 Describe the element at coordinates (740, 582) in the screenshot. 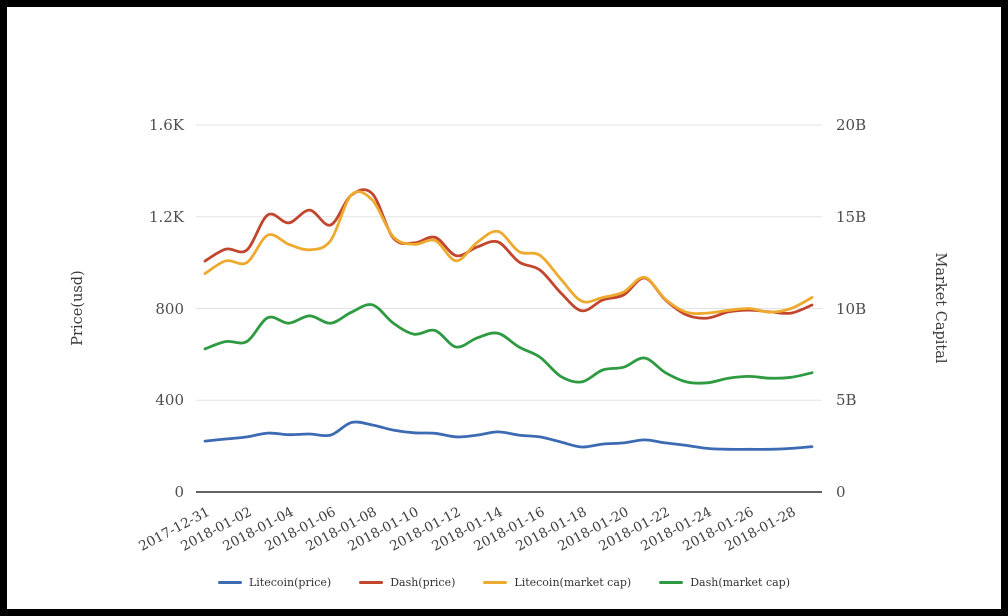

I see `legend-label-dash-market-cap: Dash(market cap)` at that location.